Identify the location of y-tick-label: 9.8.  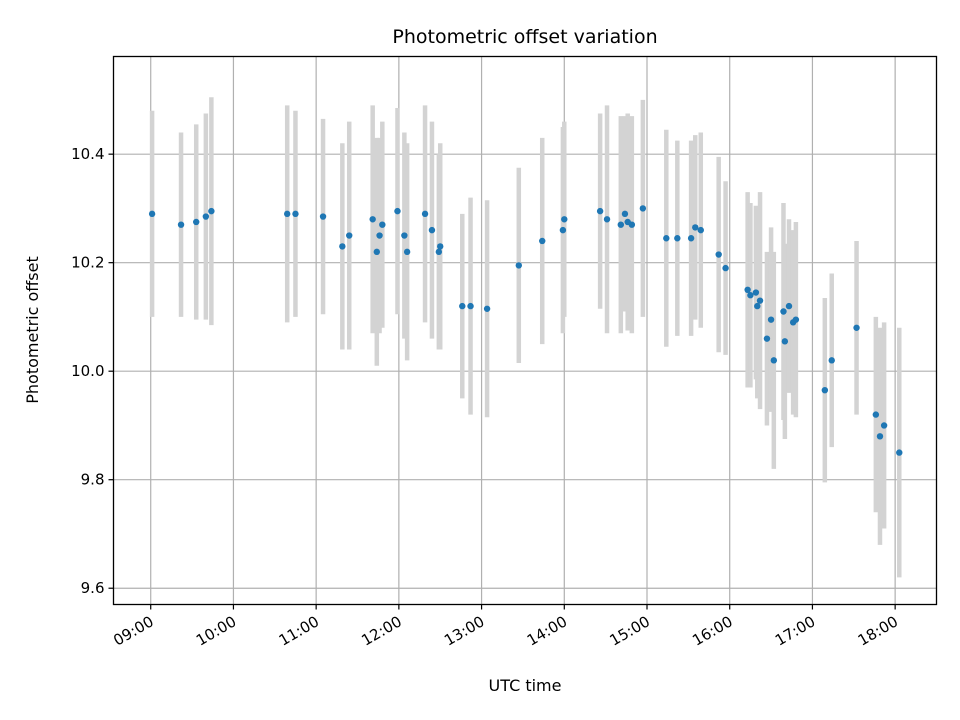
(93, 480).